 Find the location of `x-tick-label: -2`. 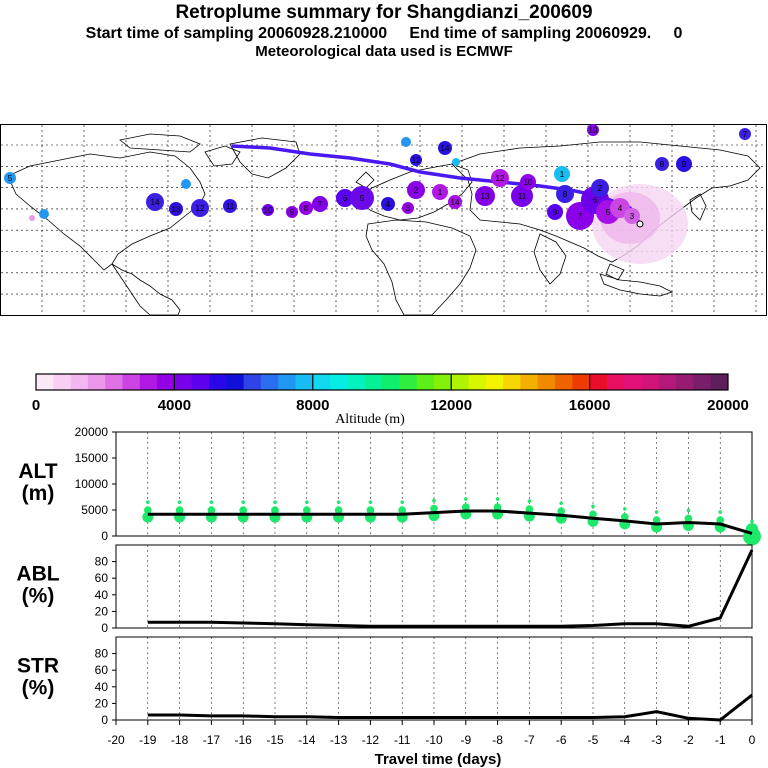

x-tick-label: -2 is located at coordinates (688, 740).